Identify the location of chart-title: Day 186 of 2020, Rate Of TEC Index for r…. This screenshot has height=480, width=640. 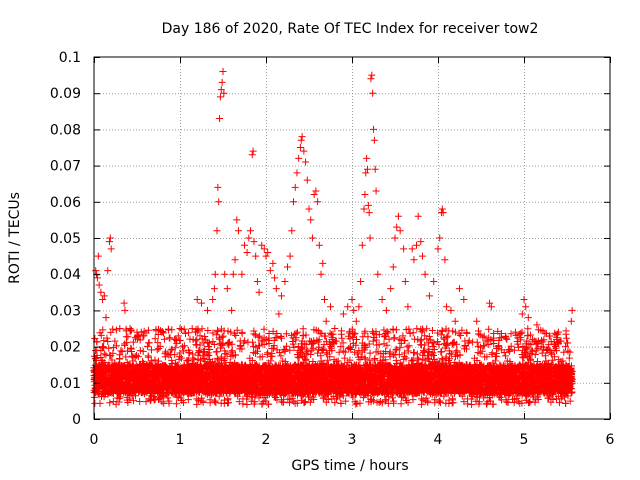
(350, 29).